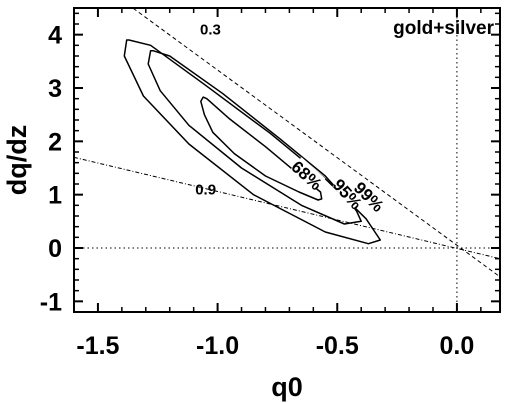 This screenshot has height=403, width=508. Describe the element at coordinates (457, 346) in the screenshot. I see `x-tick-label: 0.0` at that location.